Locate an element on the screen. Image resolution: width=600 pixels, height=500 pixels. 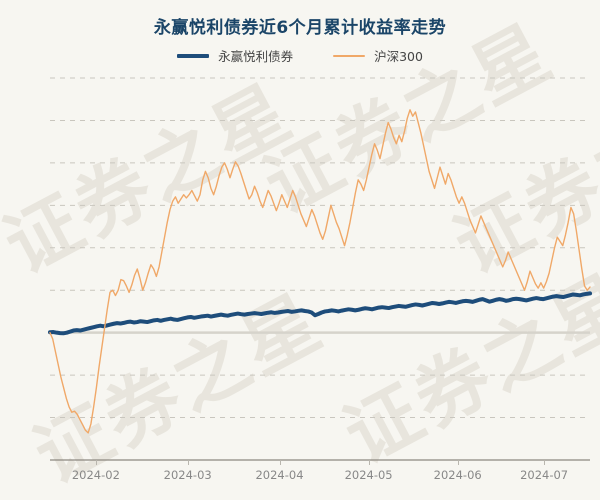
legend-swatch-fund is located at coordinates (193, 55).